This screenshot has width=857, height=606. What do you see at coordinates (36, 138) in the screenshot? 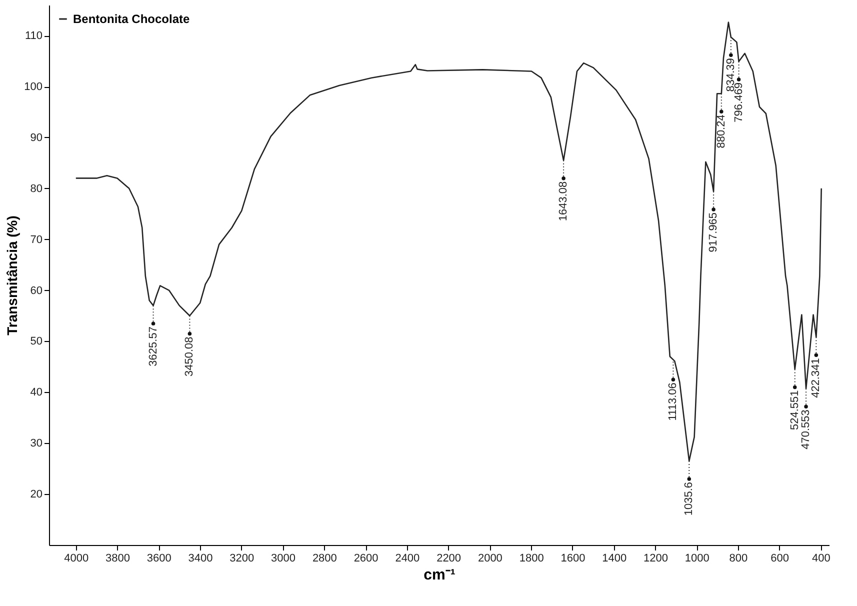
I see `y-tick-label: 90` at bounding box center [36, 138].